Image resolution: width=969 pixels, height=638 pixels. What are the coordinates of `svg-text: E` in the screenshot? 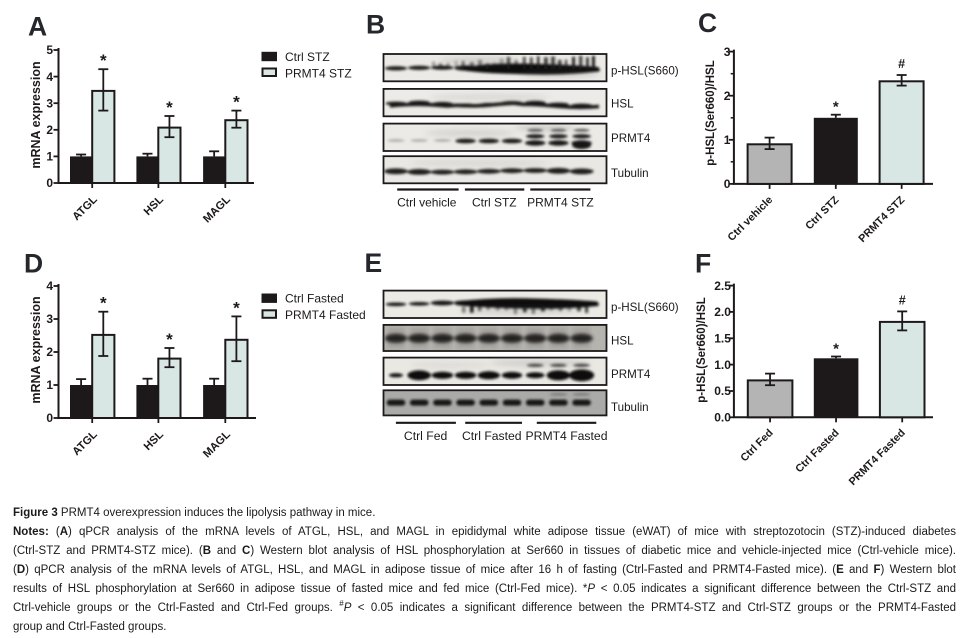 It's located at (374, 263).